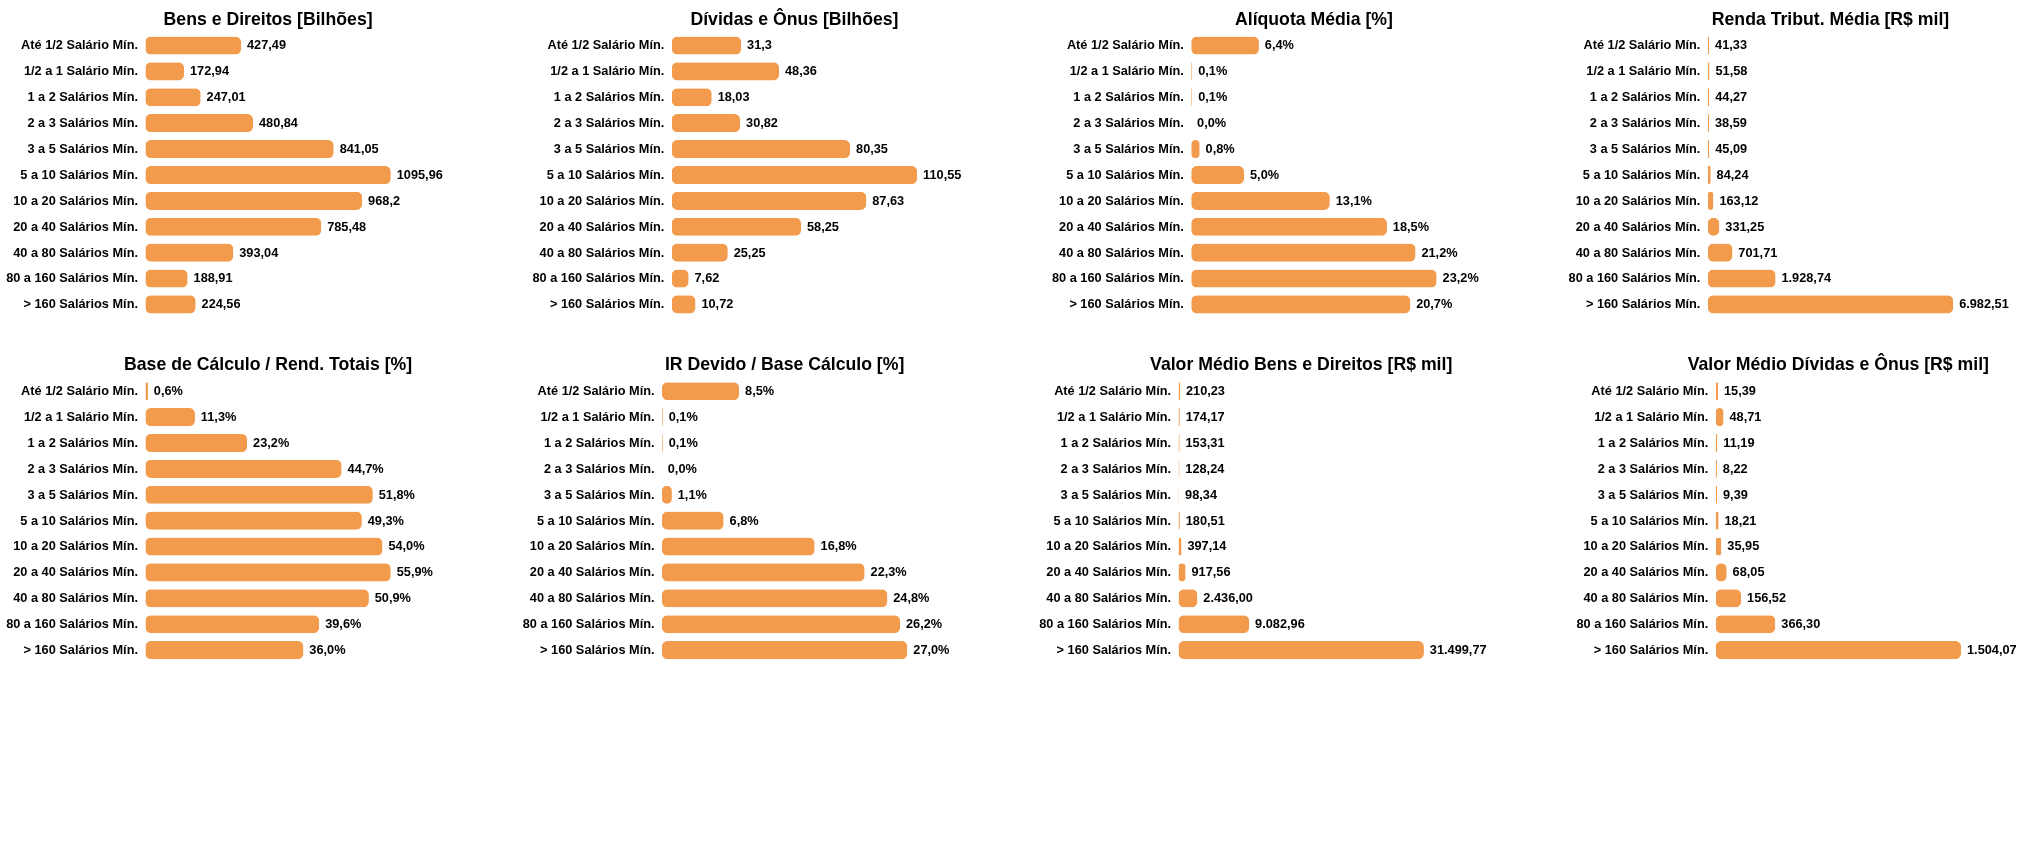  I want to click on data-label: 1.928,74, so click(1806, 278).